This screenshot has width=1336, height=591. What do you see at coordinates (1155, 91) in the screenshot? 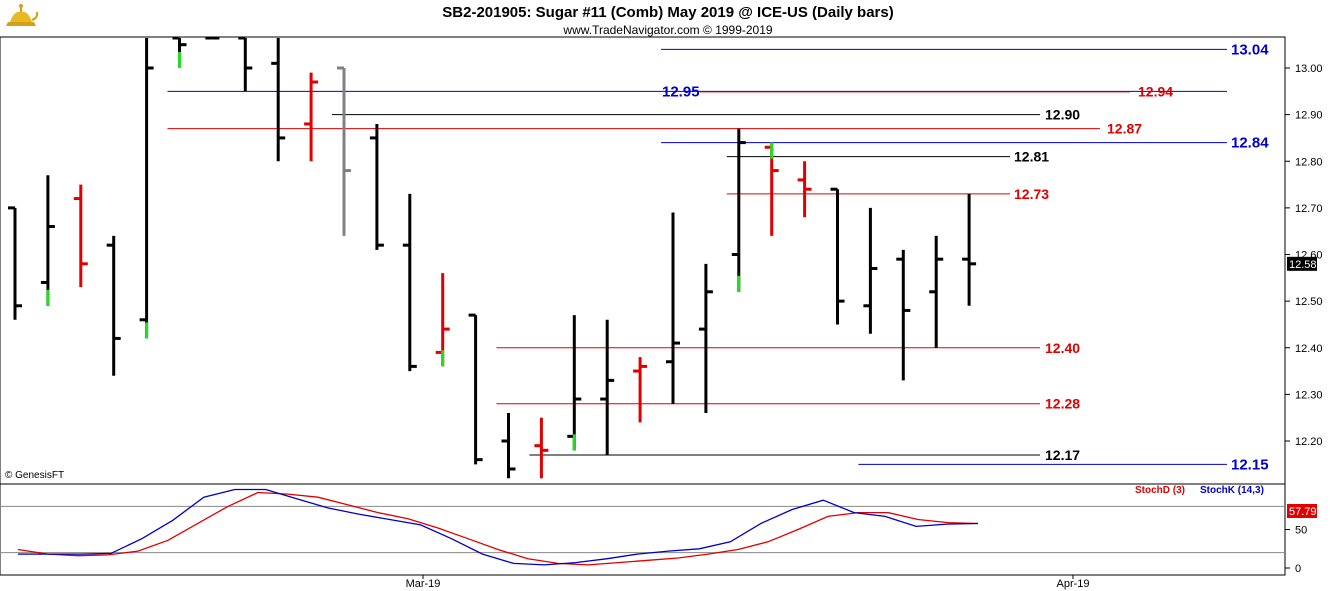
I see `price-level-label: 12.94` at bounding box center [1155, 91].